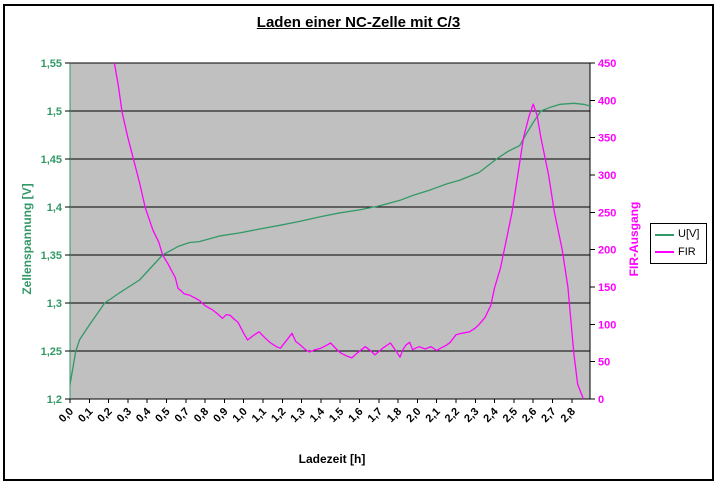 The height and width of the screenshot is (484, 717). Describe the element at coordinates (689, 234) in the screenshot. I see `legend-label-uv: U[V]` at that location.